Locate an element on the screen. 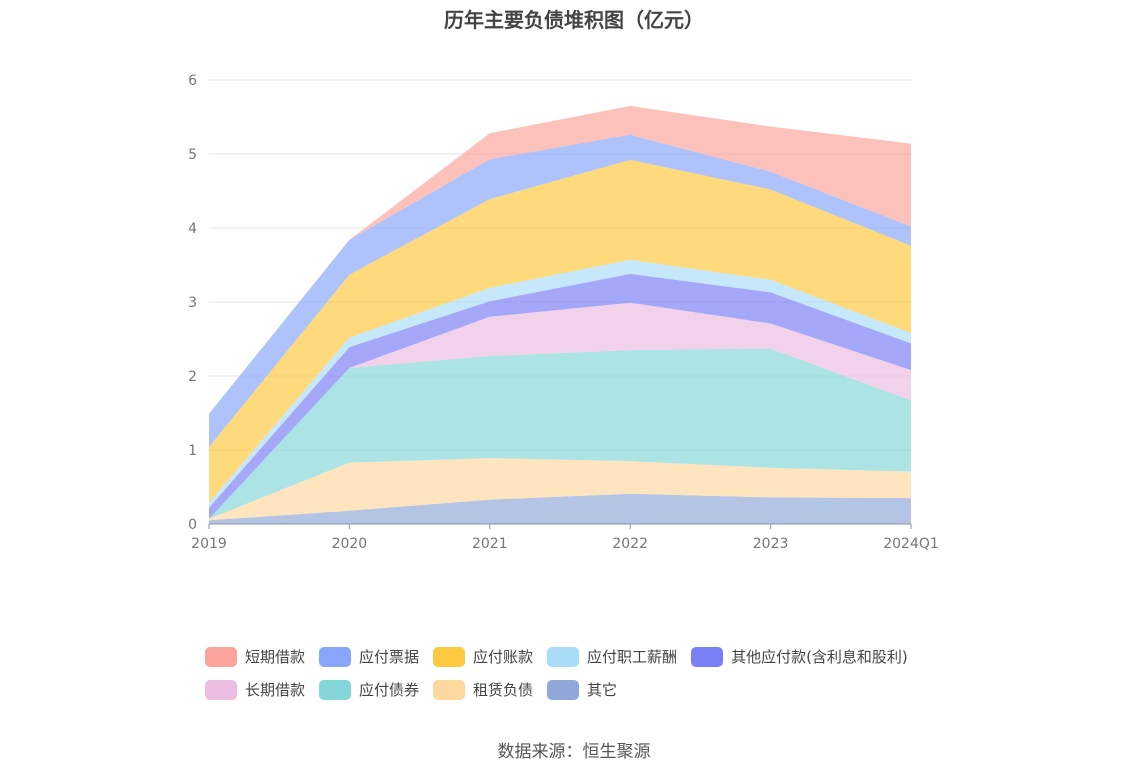 This screenshot has height=776, width=1148. legend-item: 其它 is located at coordinates (582, 689).